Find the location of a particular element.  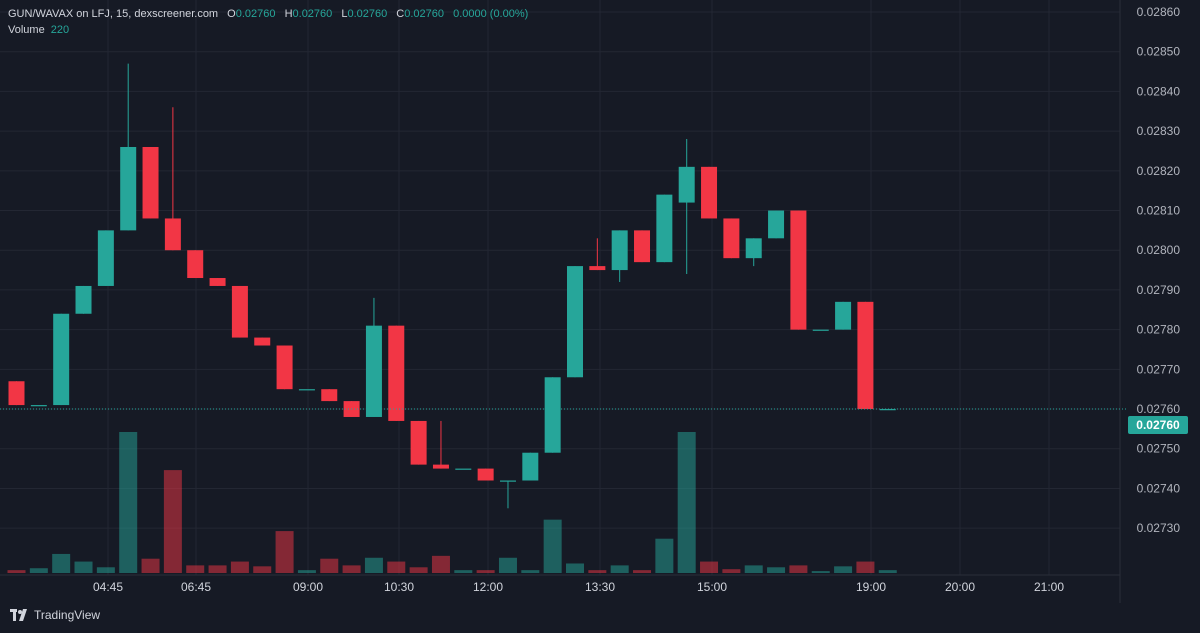

volume-row: Volume 220 is located at coordinates (268, 30).